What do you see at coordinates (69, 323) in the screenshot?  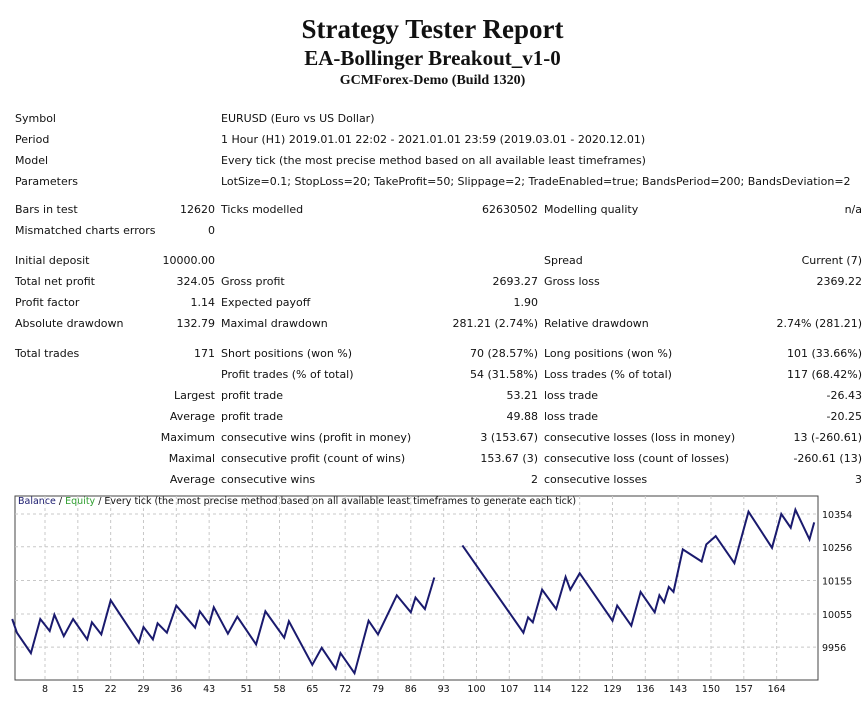 I see `label: Absolute drawdown` at bounding box center [69, 323].